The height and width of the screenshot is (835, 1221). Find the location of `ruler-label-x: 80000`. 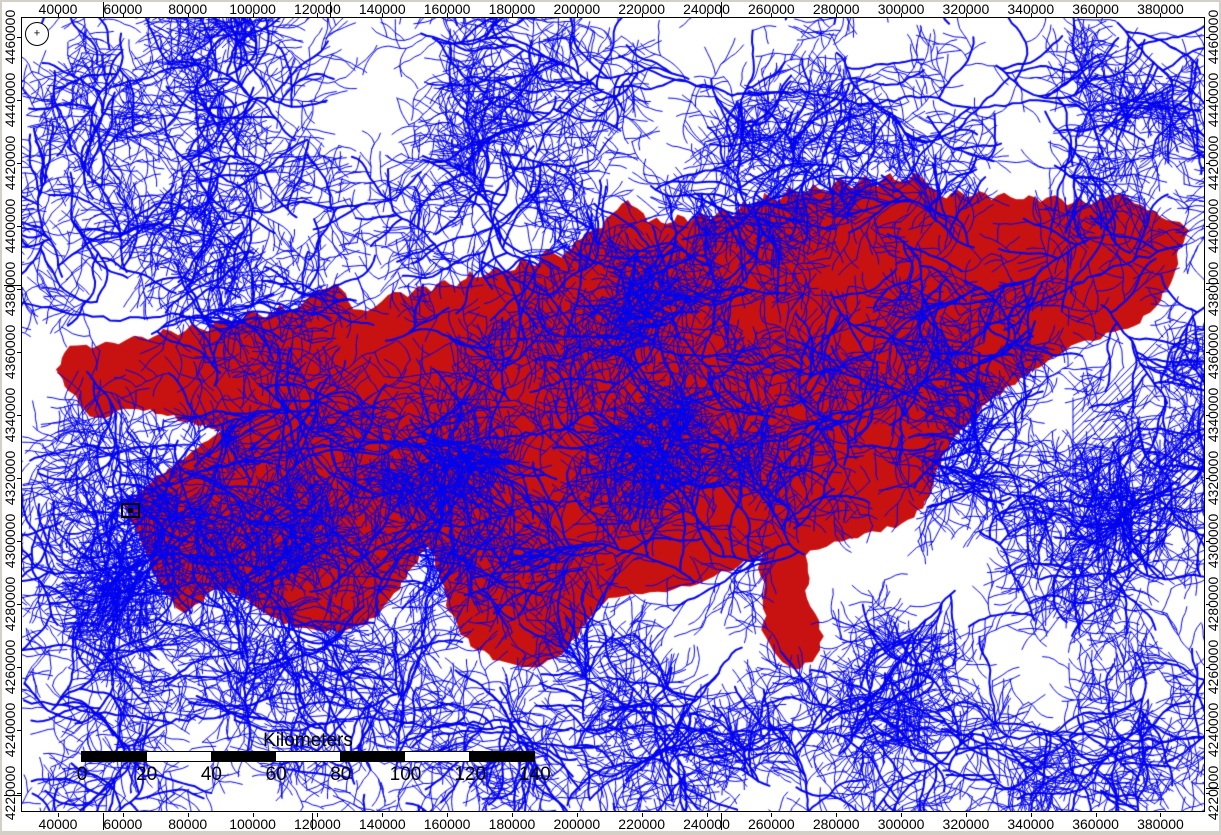

ruler-label-x: 80000 is located at coordinates (188, 824).